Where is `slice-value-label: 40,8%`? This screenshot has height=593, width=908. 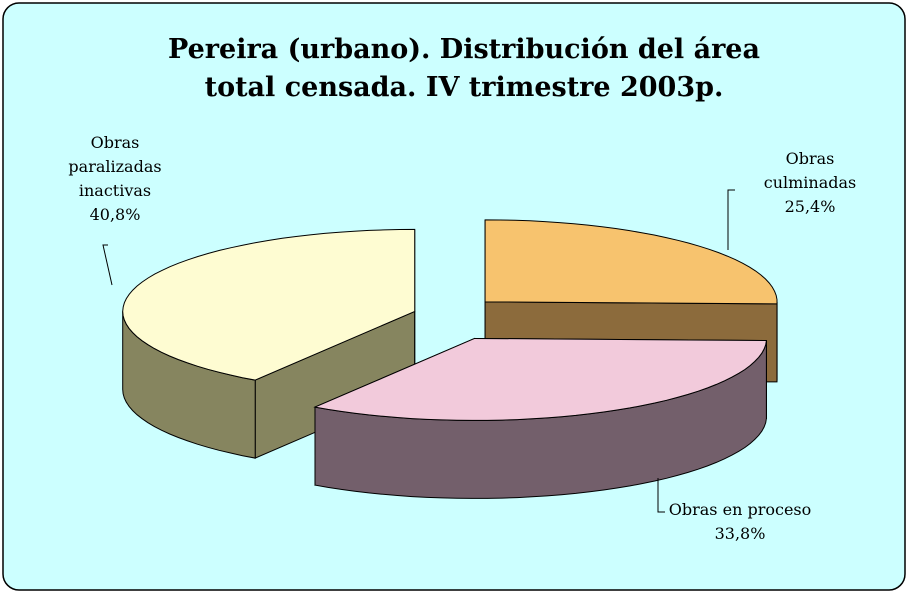 slice-value-label: 40,8% is located at coordinates (115, 214).